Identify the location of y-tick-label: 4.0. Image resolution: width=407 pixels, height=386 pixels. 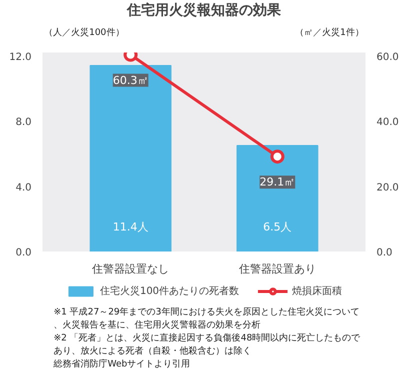
(24, 188).